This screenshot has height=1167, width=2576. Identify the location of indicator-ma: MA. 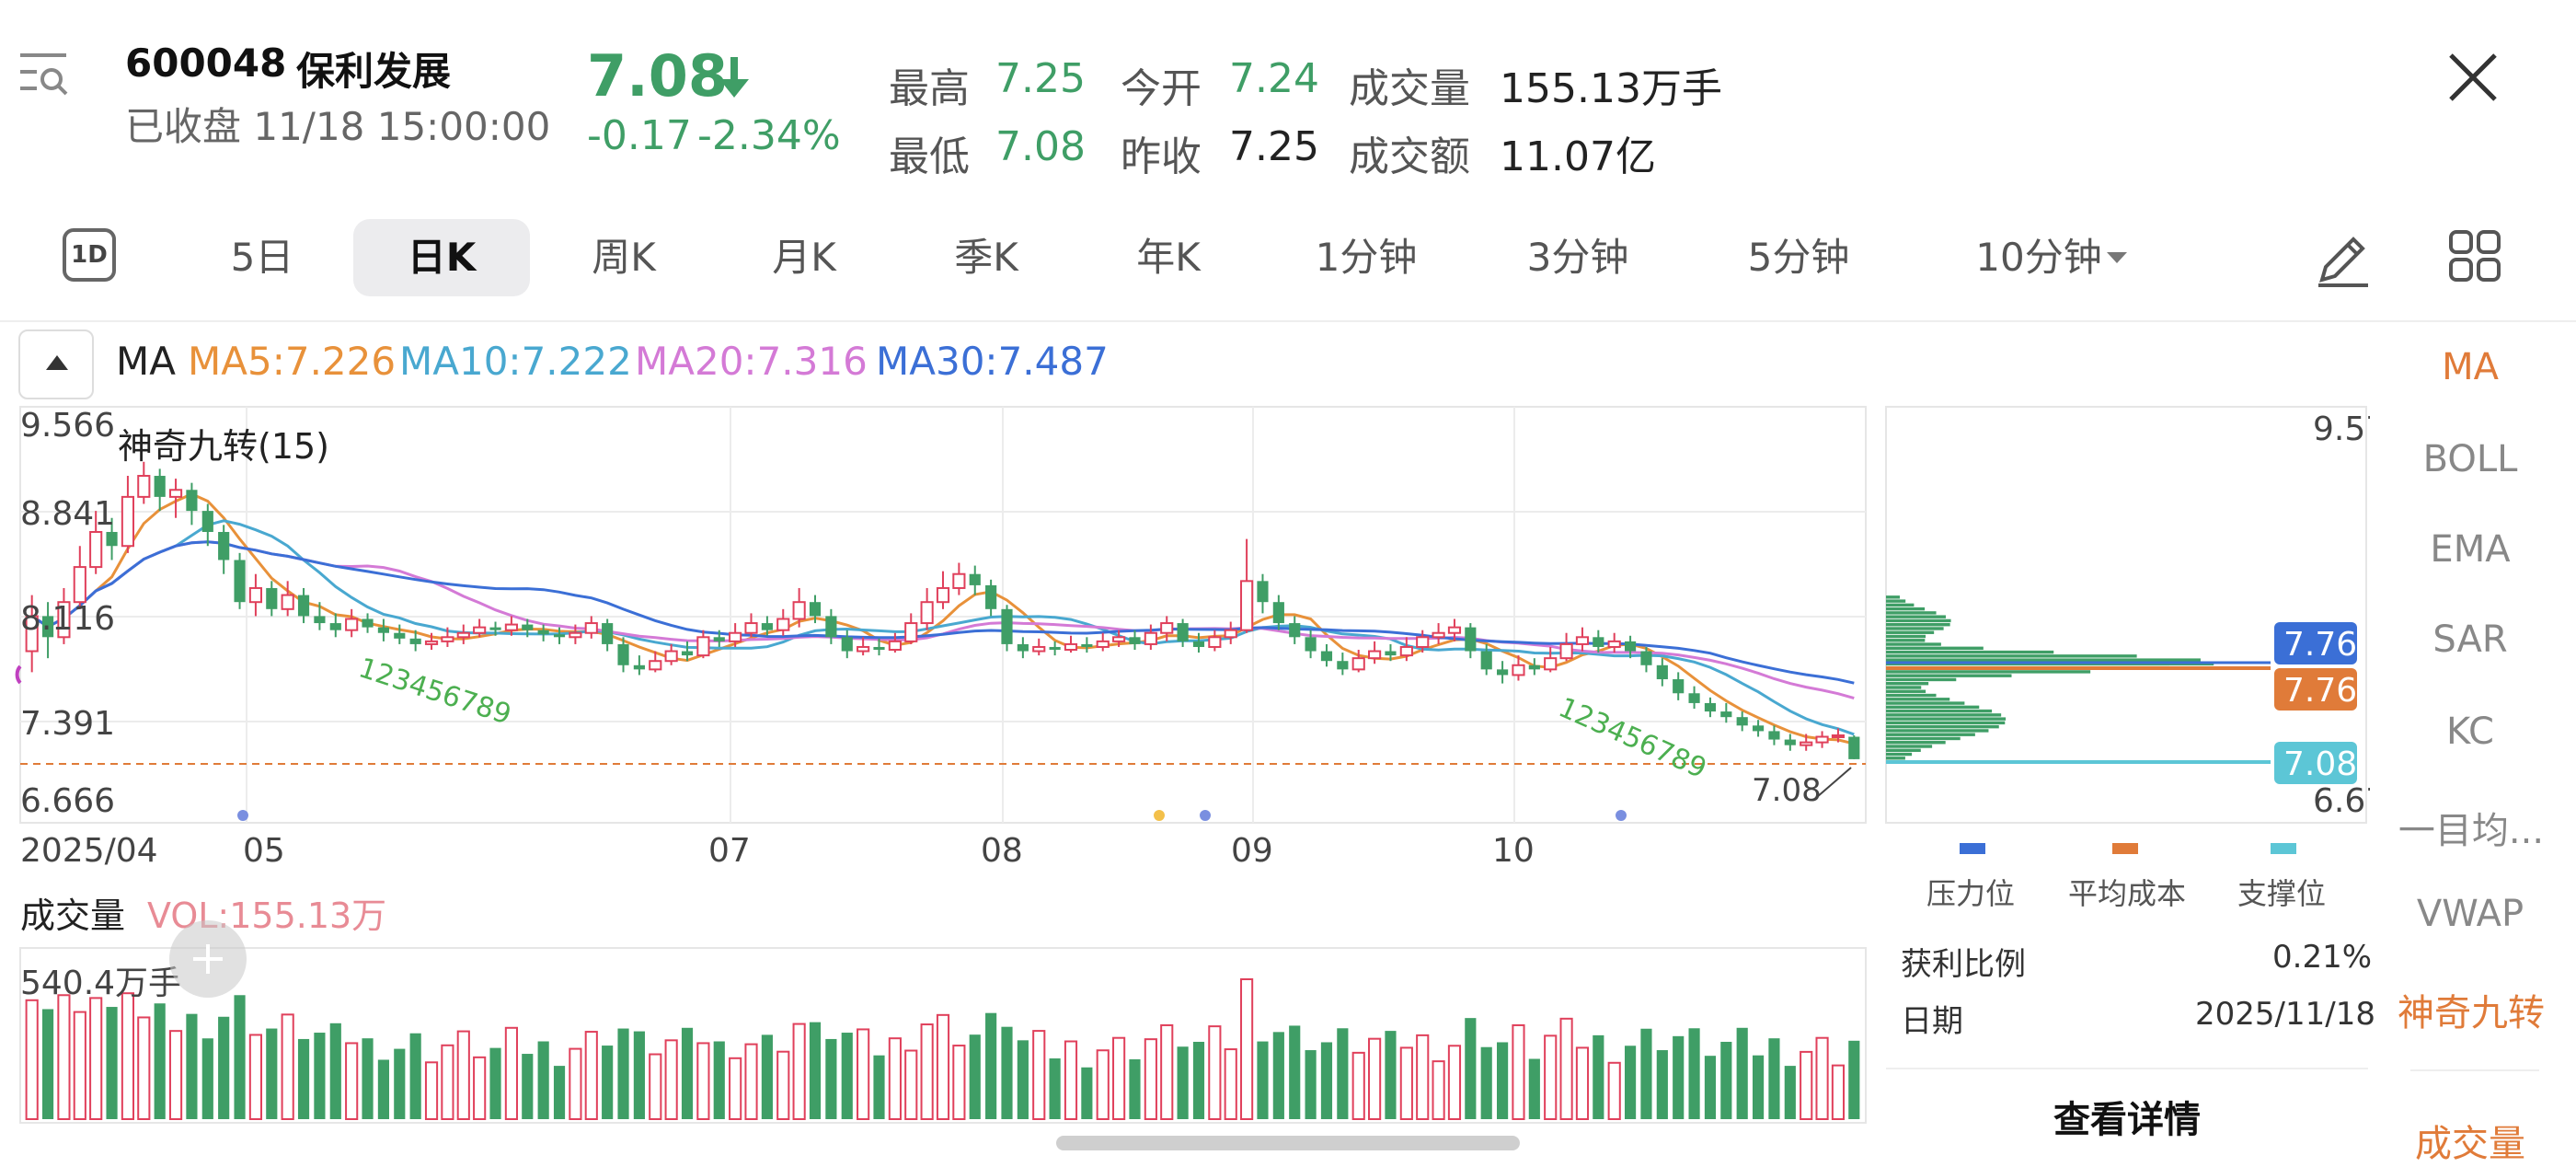
(2470, 367).